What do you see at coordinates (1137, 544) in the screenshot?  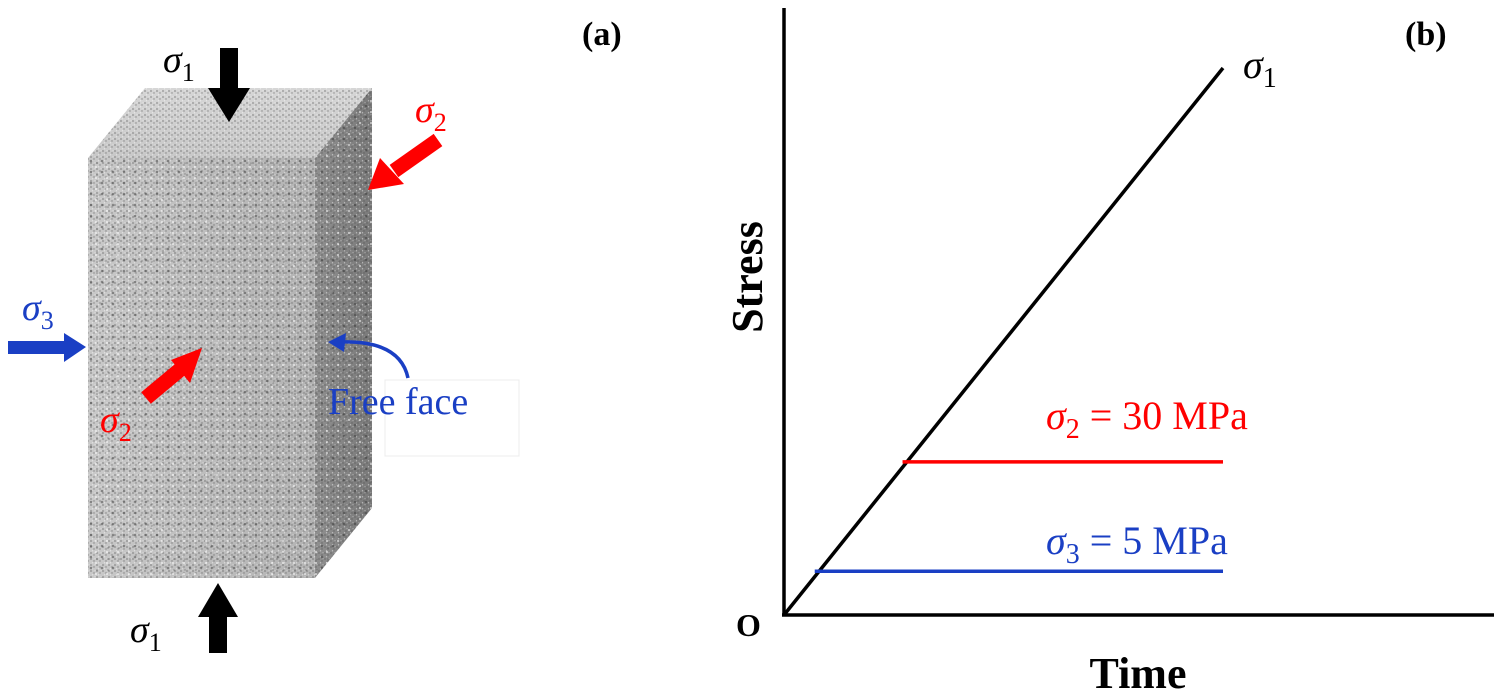 I see `series-sigma3-label: σ3 = 5 MPa` at bounding box center [1137, 544].